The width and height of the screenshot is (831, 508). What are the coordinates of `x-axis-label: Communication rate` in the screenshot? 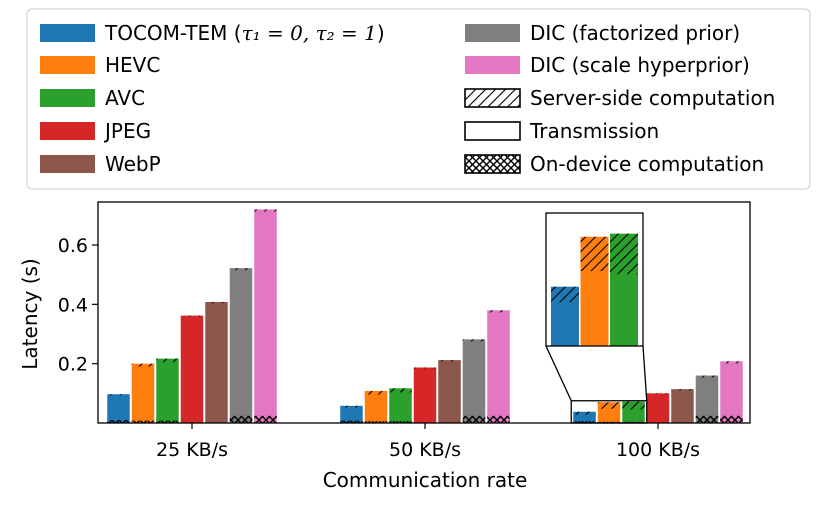 It's located at (425, 480).